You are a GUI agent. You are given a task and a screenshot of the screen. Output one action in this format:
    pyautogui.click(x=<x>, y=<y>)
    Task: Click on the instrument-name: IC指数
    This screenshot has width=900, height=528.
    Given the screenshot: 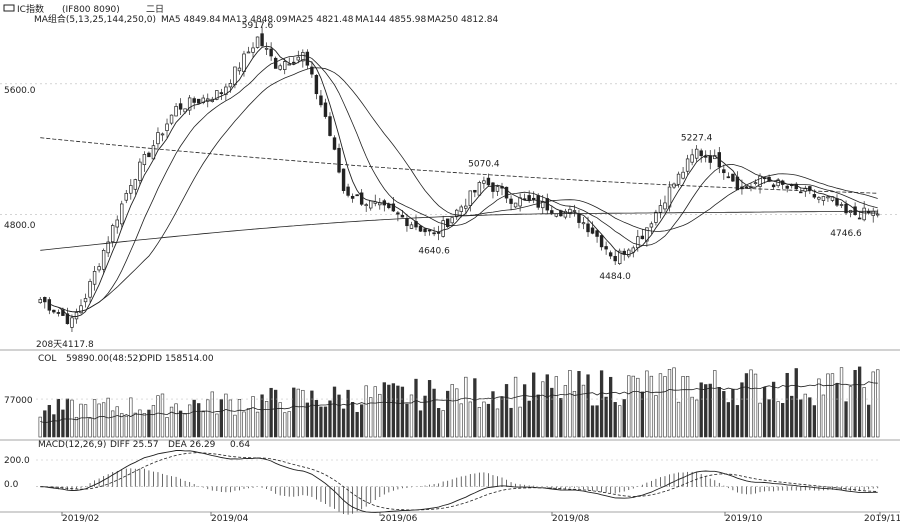 What is the action you would take?
    pyautogui.click(x=30, y=9)
    